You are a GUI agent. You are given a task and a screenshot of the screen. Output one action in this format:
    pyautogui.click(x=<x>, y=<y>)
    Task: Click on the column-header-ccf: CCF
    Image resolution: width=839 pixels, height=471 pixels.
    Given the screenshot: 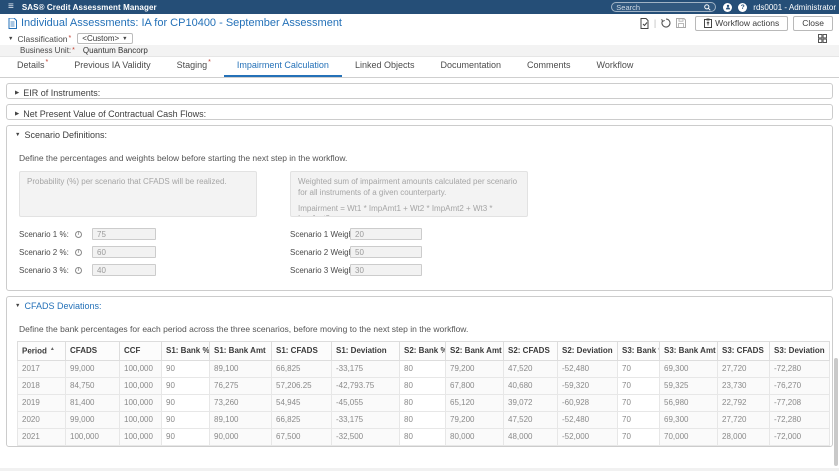 What is the action you would take?
    pyautogui.click(x=140, y=351)
    